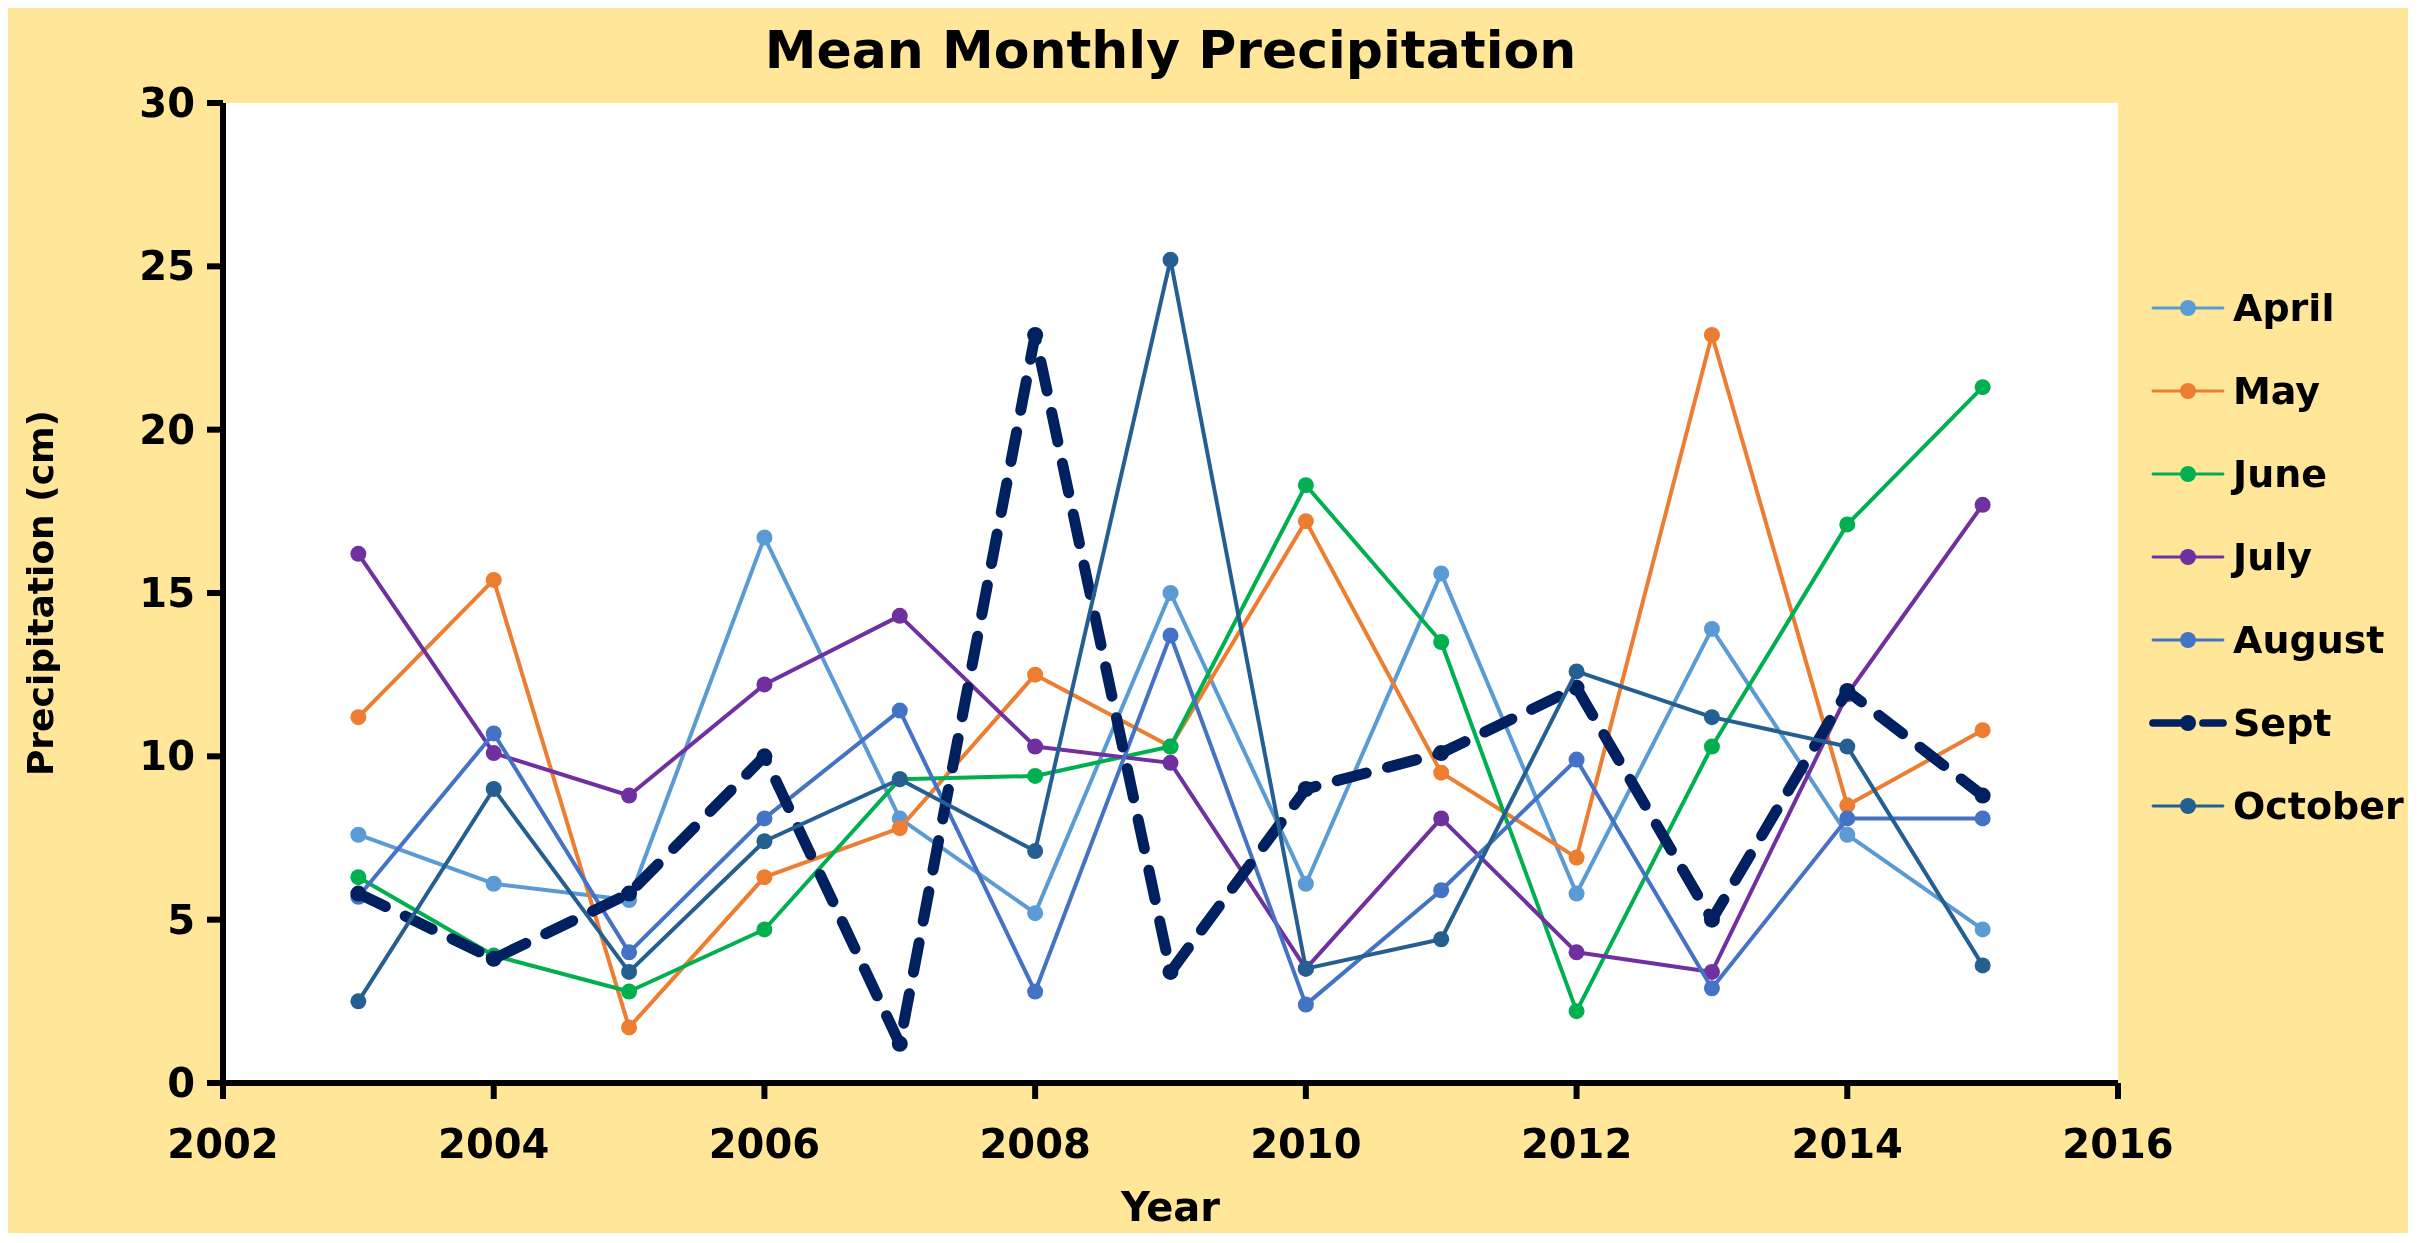 Image resolution: width=2419 pixels, height=1243 pixels. I want to click on x-tick-label: 2006, so click(764, 1144).